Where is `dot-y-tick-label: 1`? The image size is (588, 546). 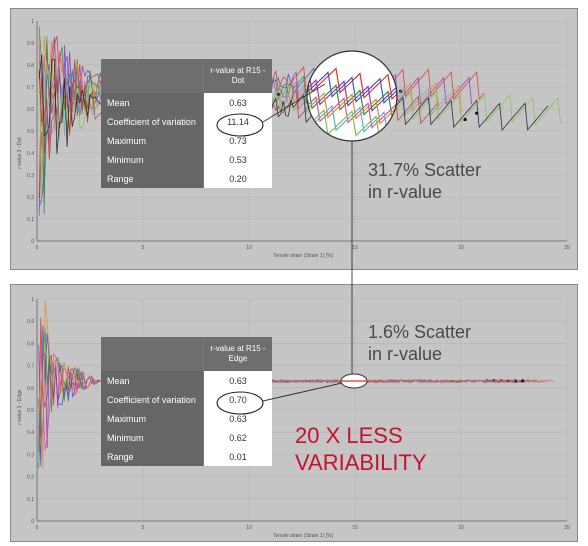
dot-y-tick-label: 1 is located at coordinates (32, 22).